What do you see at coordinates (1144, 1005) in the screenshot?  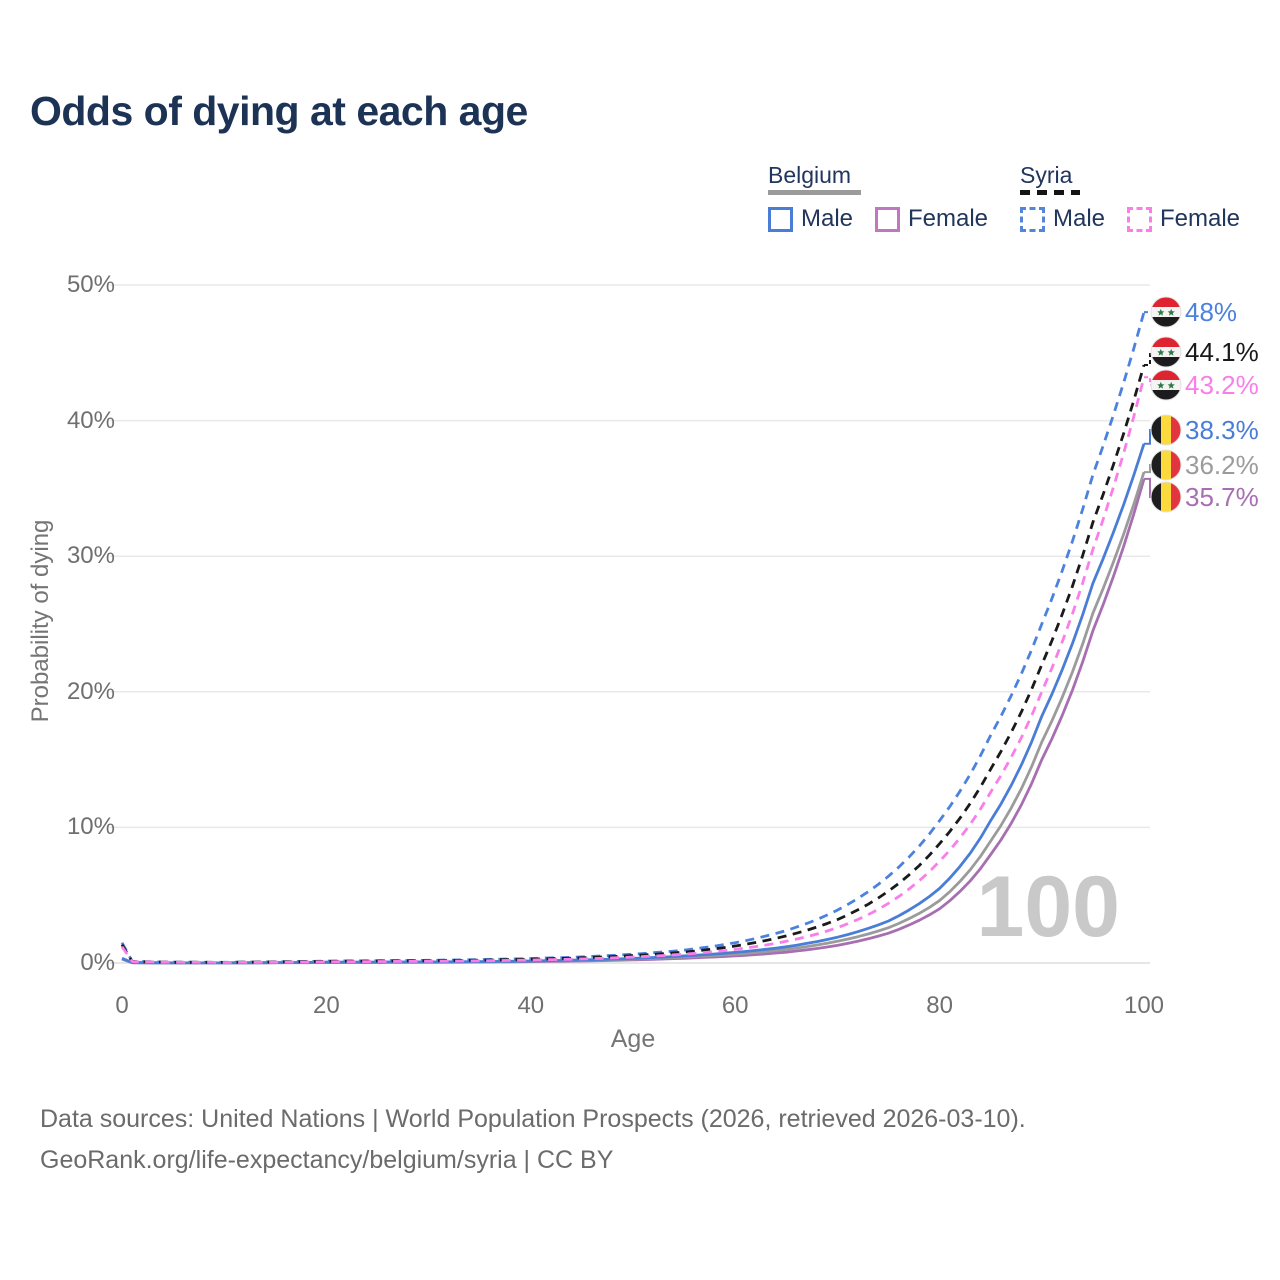 I see `x-tick-label: 100` at bounding box center [1144, 1005].